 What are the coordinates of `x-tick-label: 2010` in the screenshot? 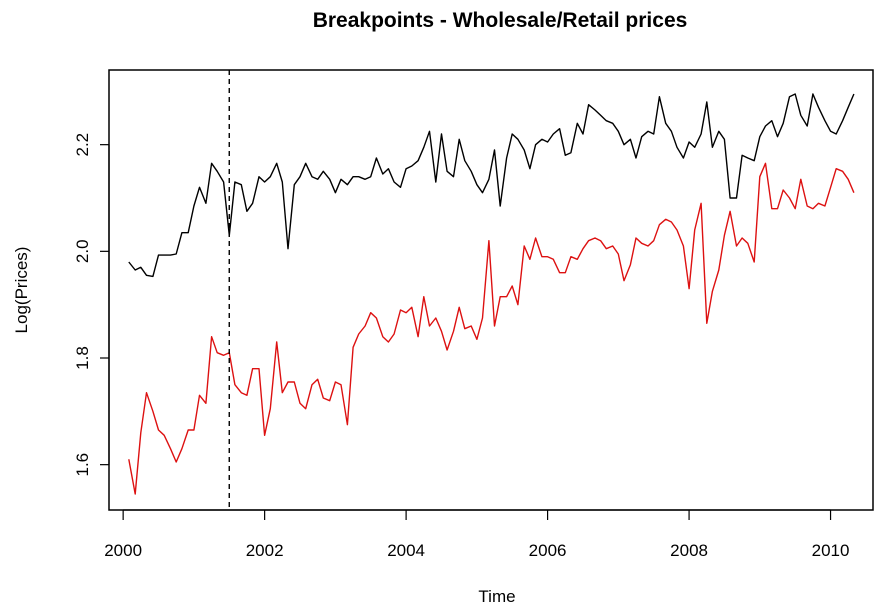 It's located at (831, 550).